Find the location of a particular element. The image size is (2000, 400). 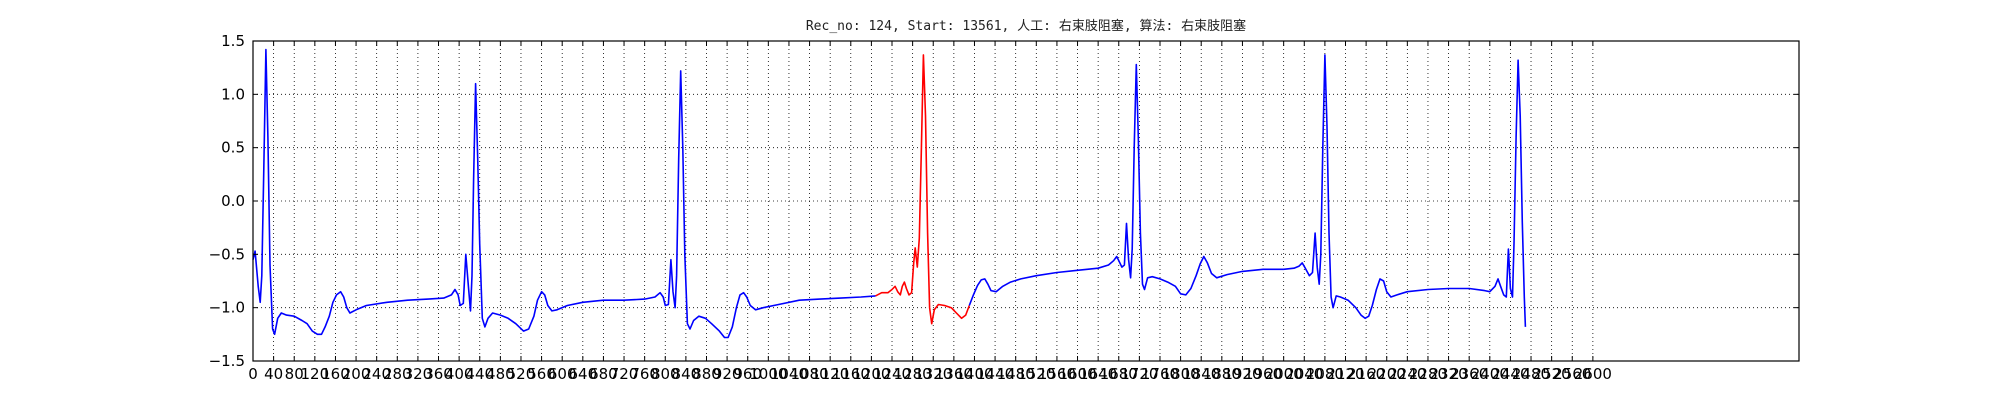

x-tick-label: 960 is located at coordinates (747, 374).